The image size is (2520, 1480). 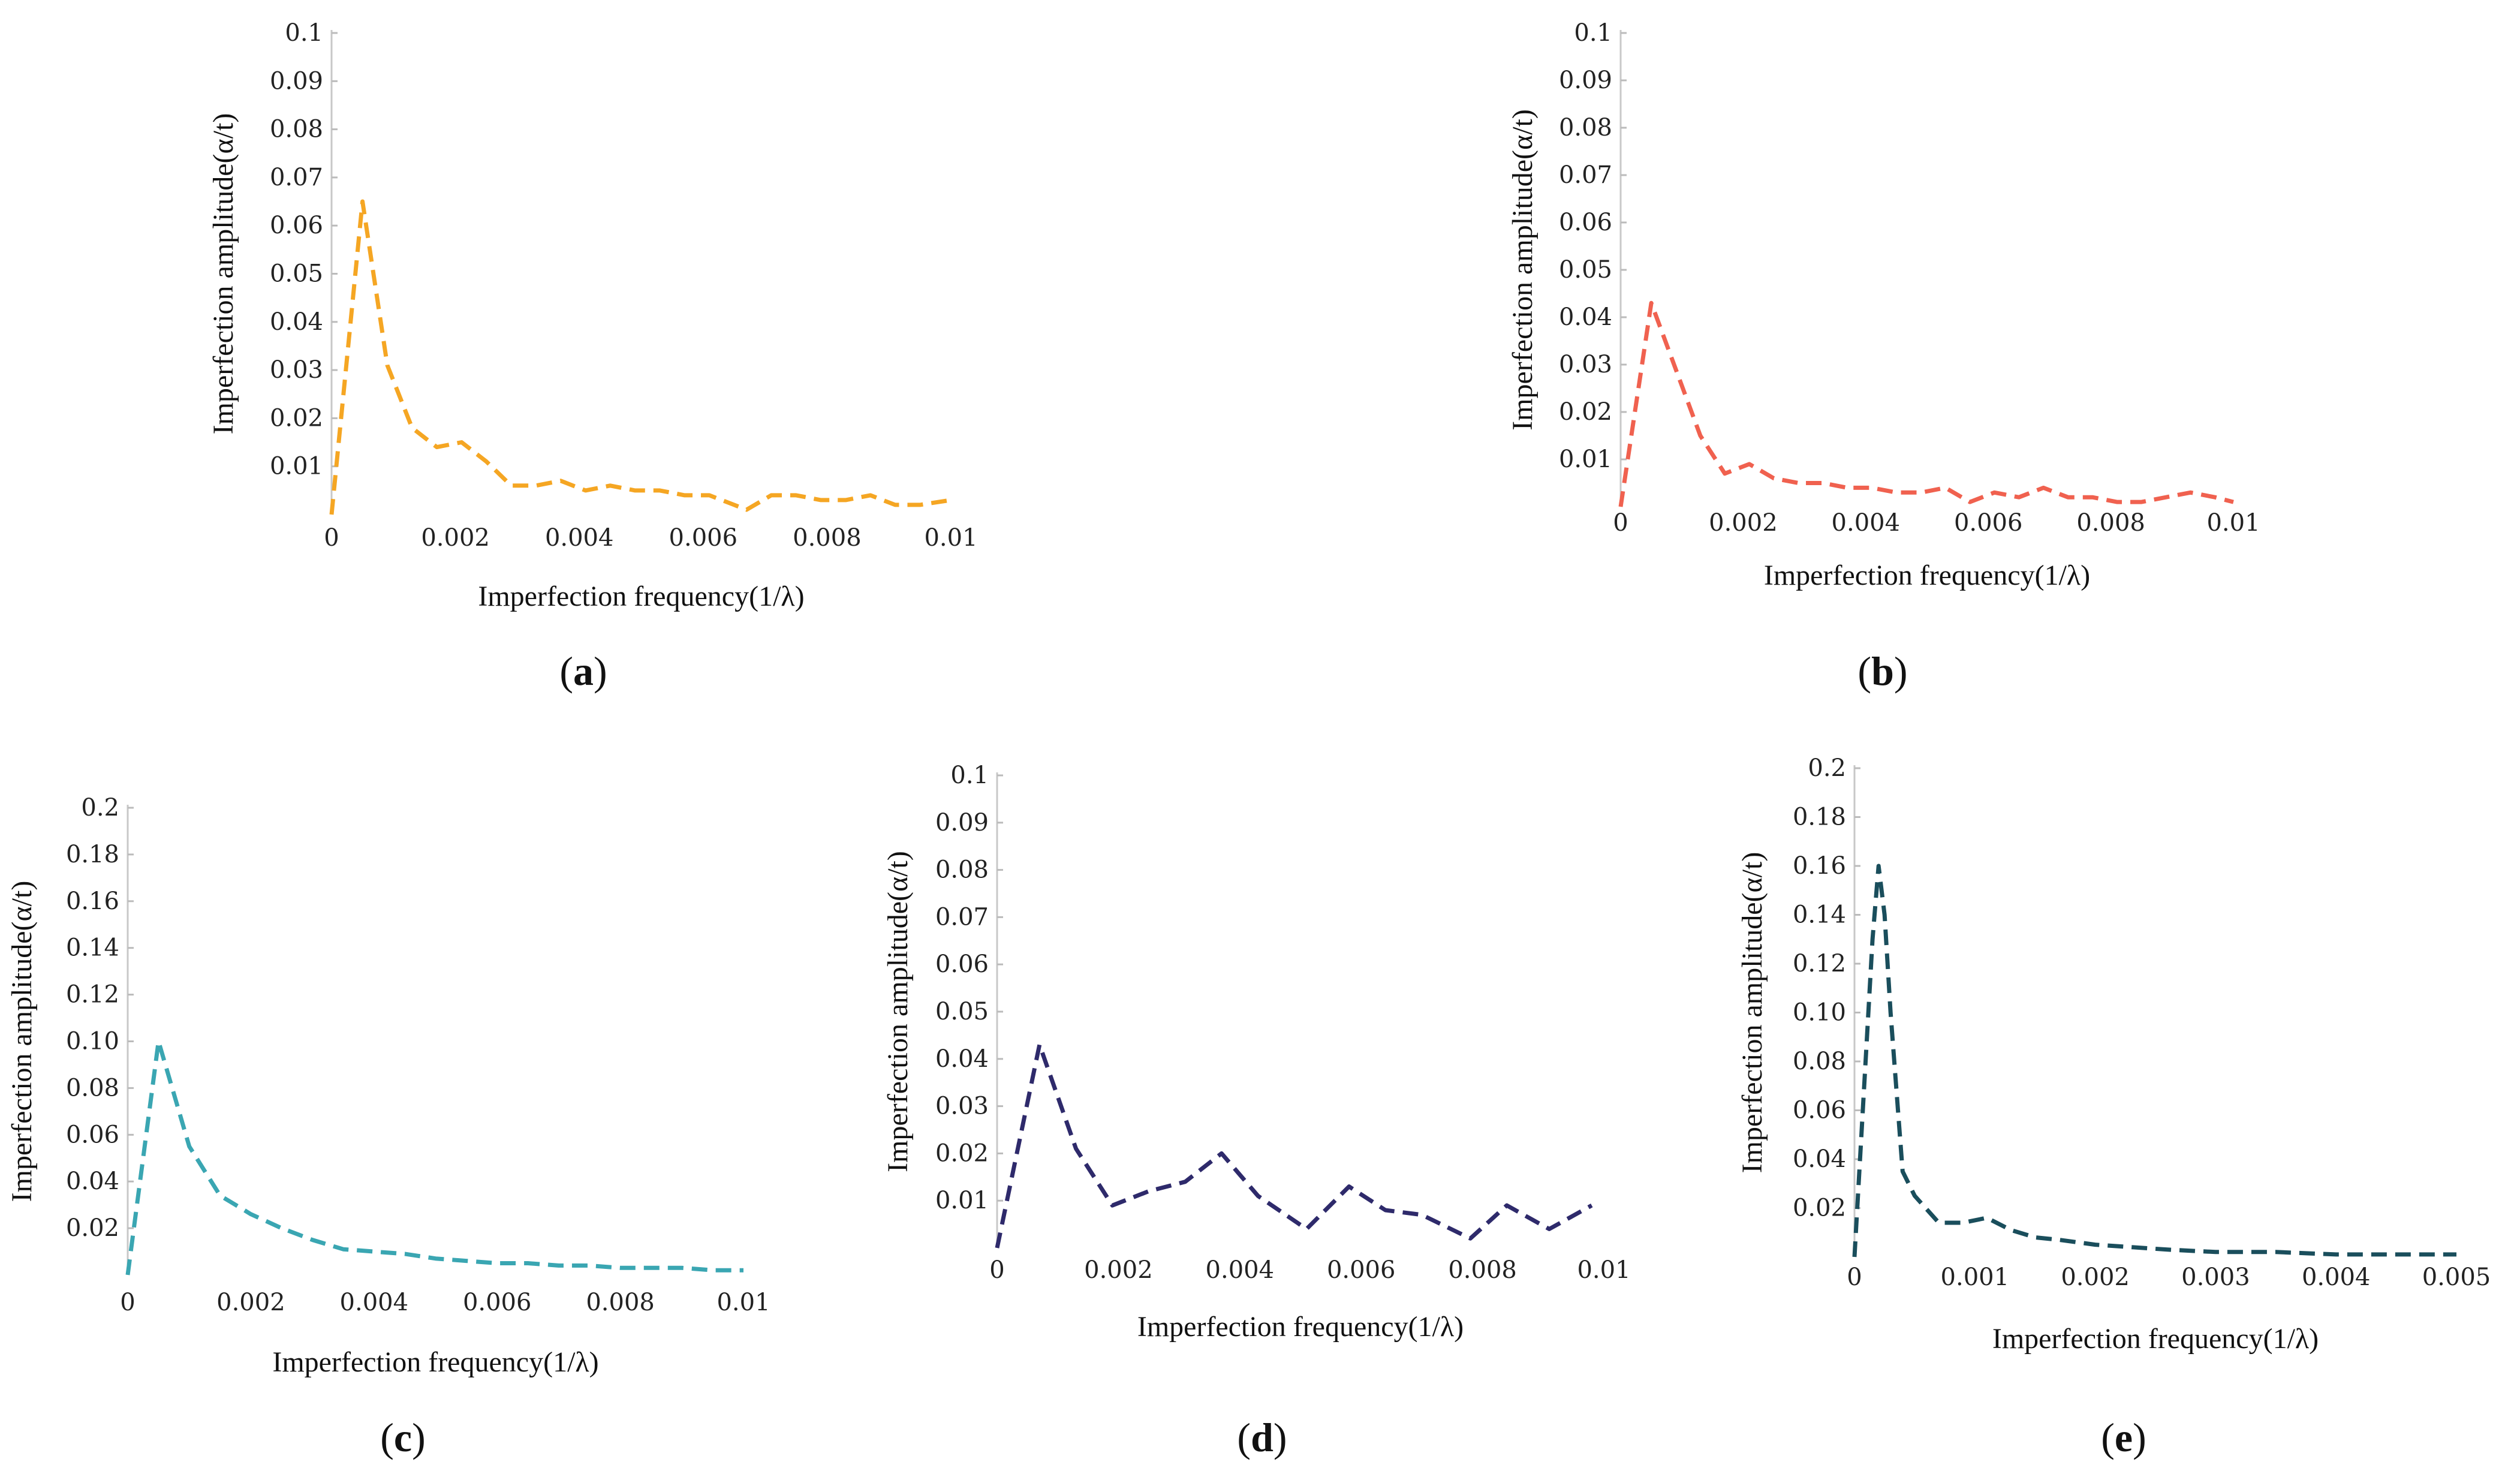 I want to click on panel-label: (d), so click(x=1262, y=1437).